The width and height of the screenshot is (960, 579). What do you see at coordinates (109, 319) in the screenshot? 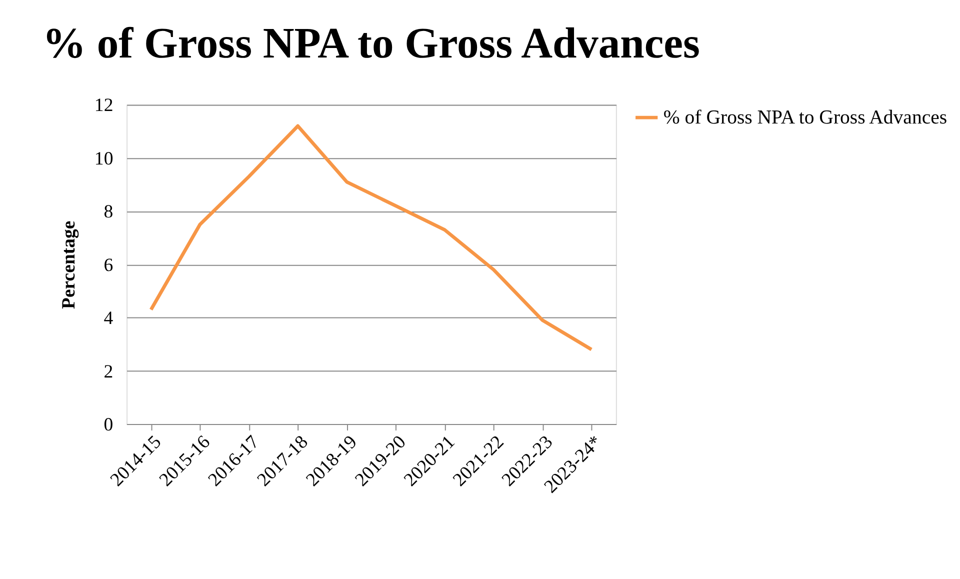
I see `y-tick-label: 4` at bounding box center [109, 319].